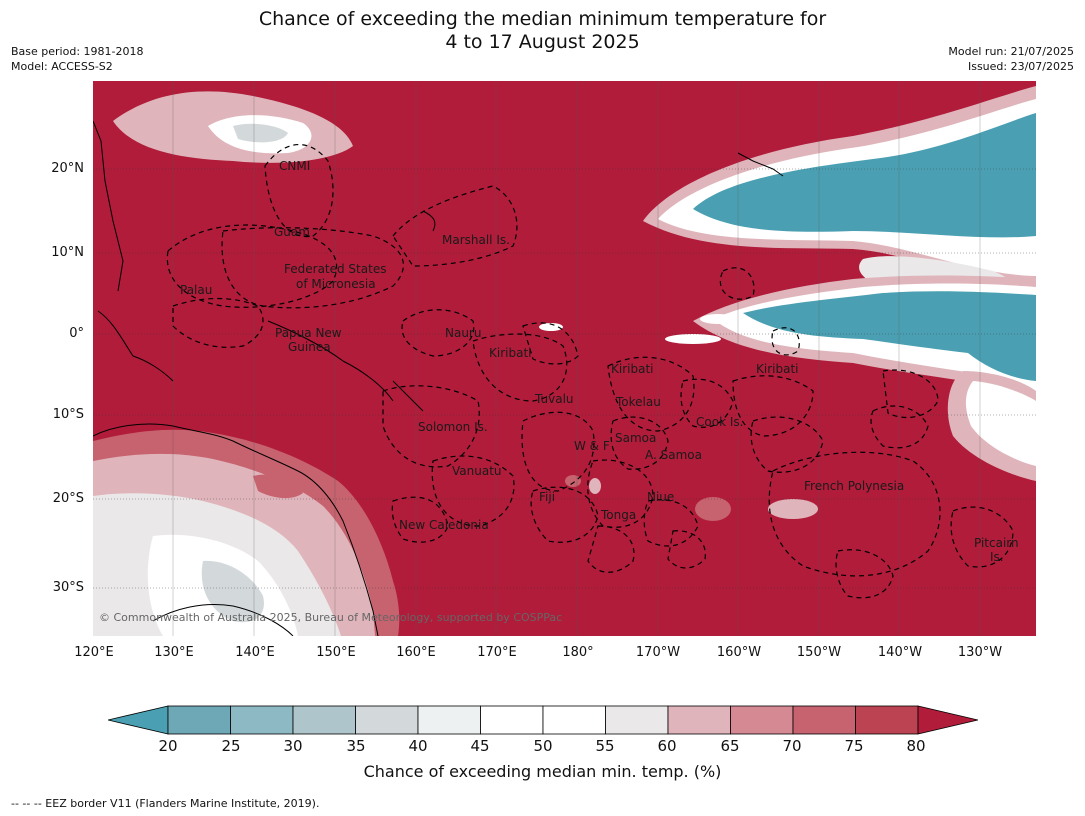 This screenshot has width=1085, height=816. I want to click on colorbar-graphic, so click(543, 720).